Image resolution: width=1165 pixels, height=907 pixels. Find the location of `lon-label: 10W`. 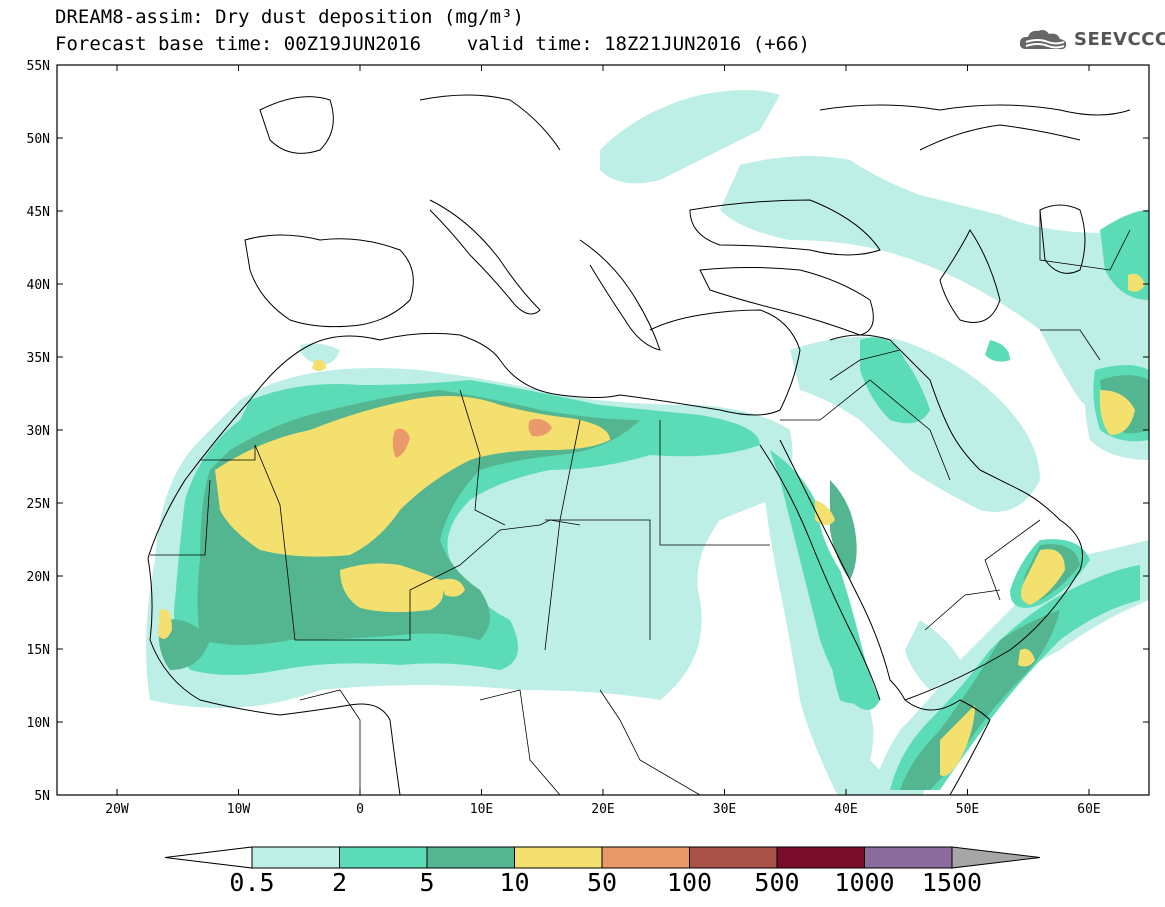

lon-label: 10W is located at coordinates (239, 809).